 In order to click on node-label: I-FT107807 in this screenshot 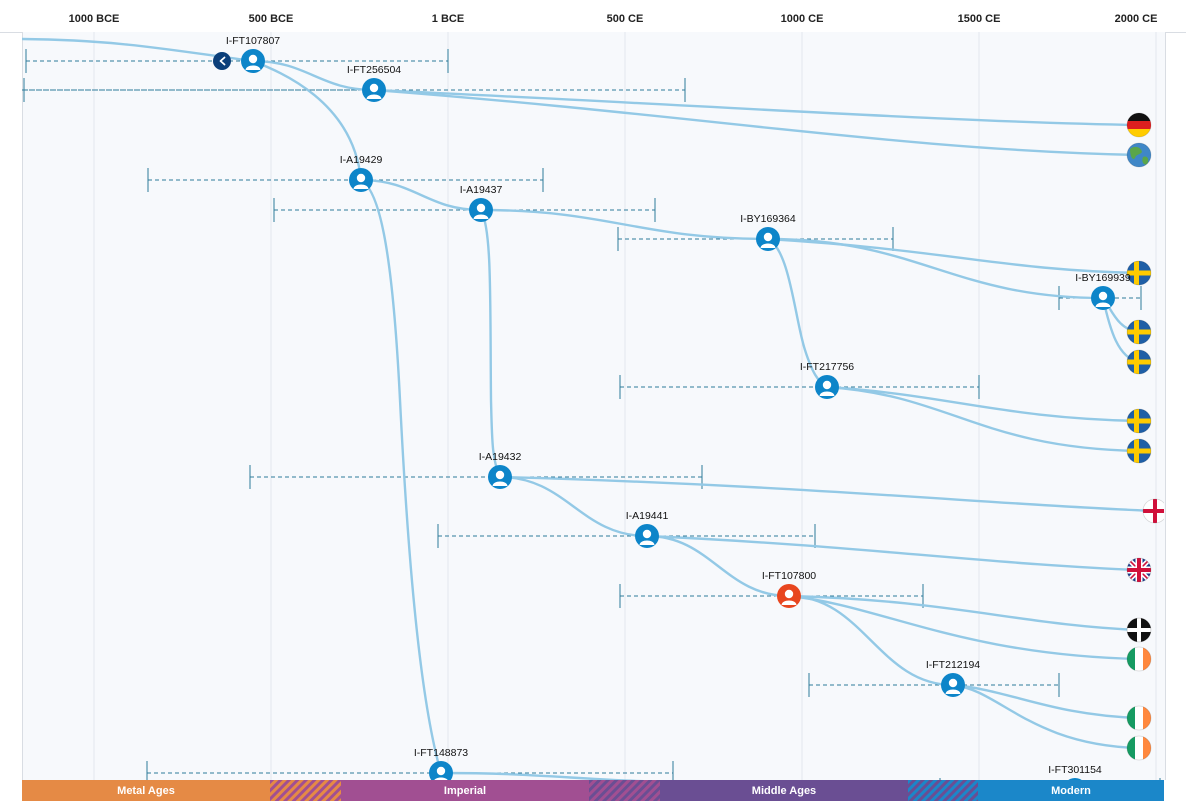, I will do `click(253, 41)`.